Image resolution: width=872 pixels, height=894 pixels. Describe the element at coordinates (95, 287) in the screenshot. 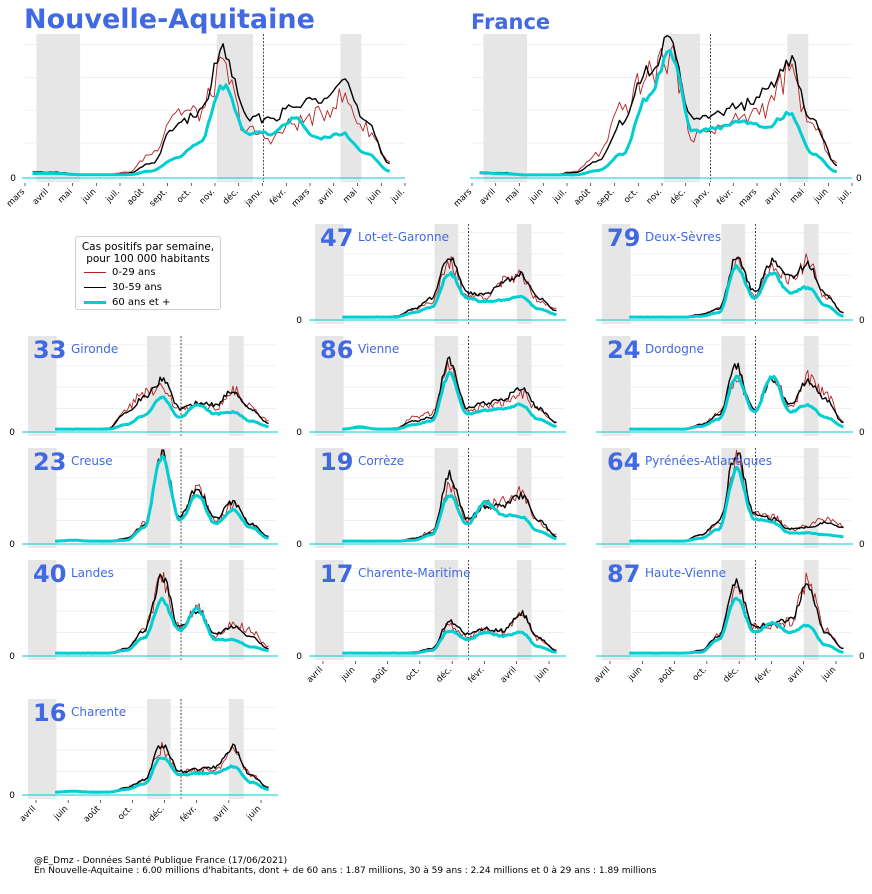

I see `legend-swatch-middle` at that location.